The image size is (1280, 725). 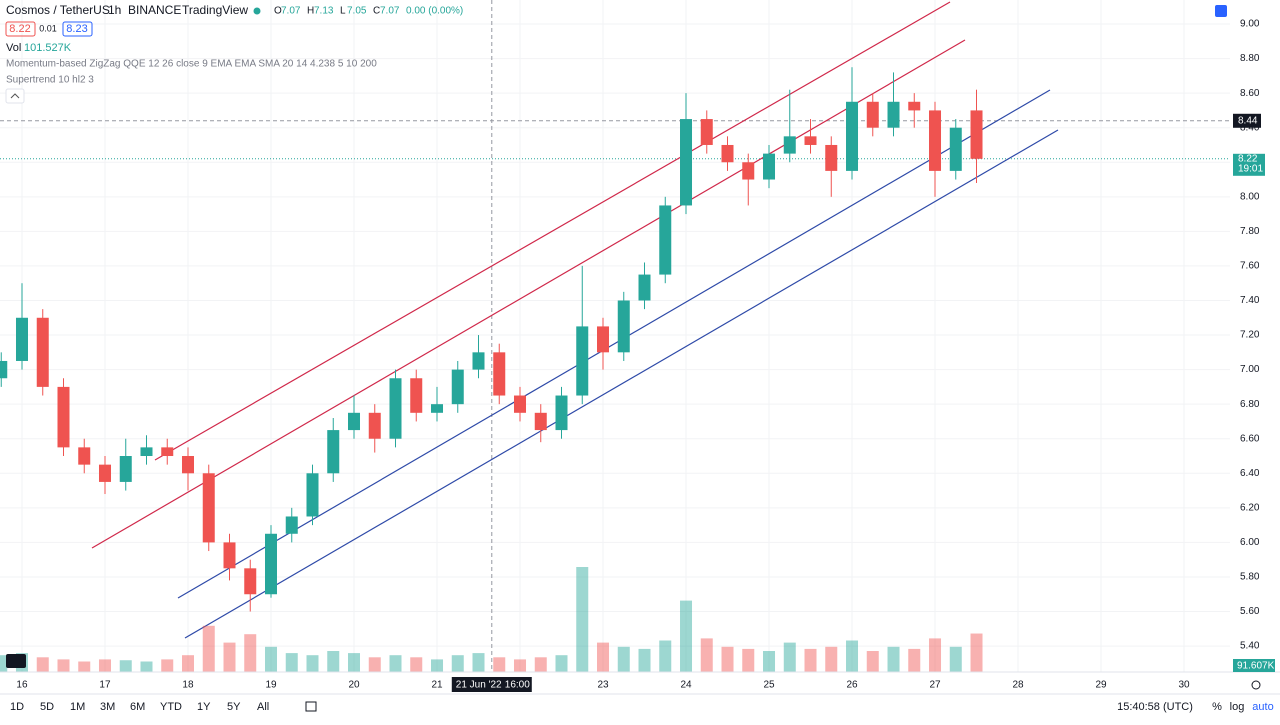 What do you see at coordinates (1101, 685) in the screenshot?
I see `x-tick-label: 29` at bounding box center [1101, 685].